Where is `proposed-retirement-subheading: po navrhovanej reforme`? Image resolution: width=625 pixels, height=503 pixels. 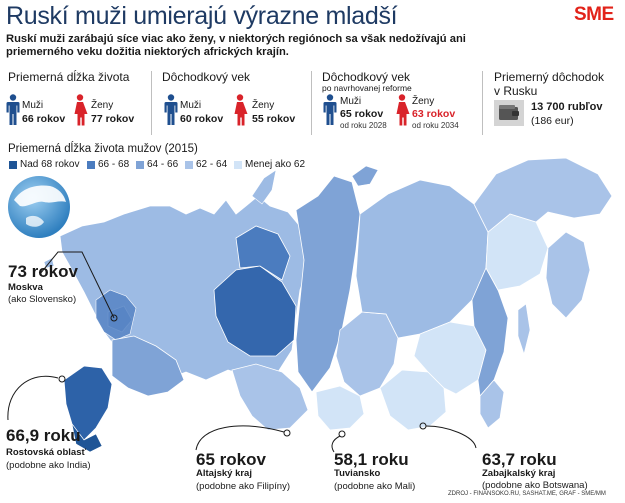
proposed-retirement-subheading: po navrhovanej reforme is located at coordinates (367, 88).